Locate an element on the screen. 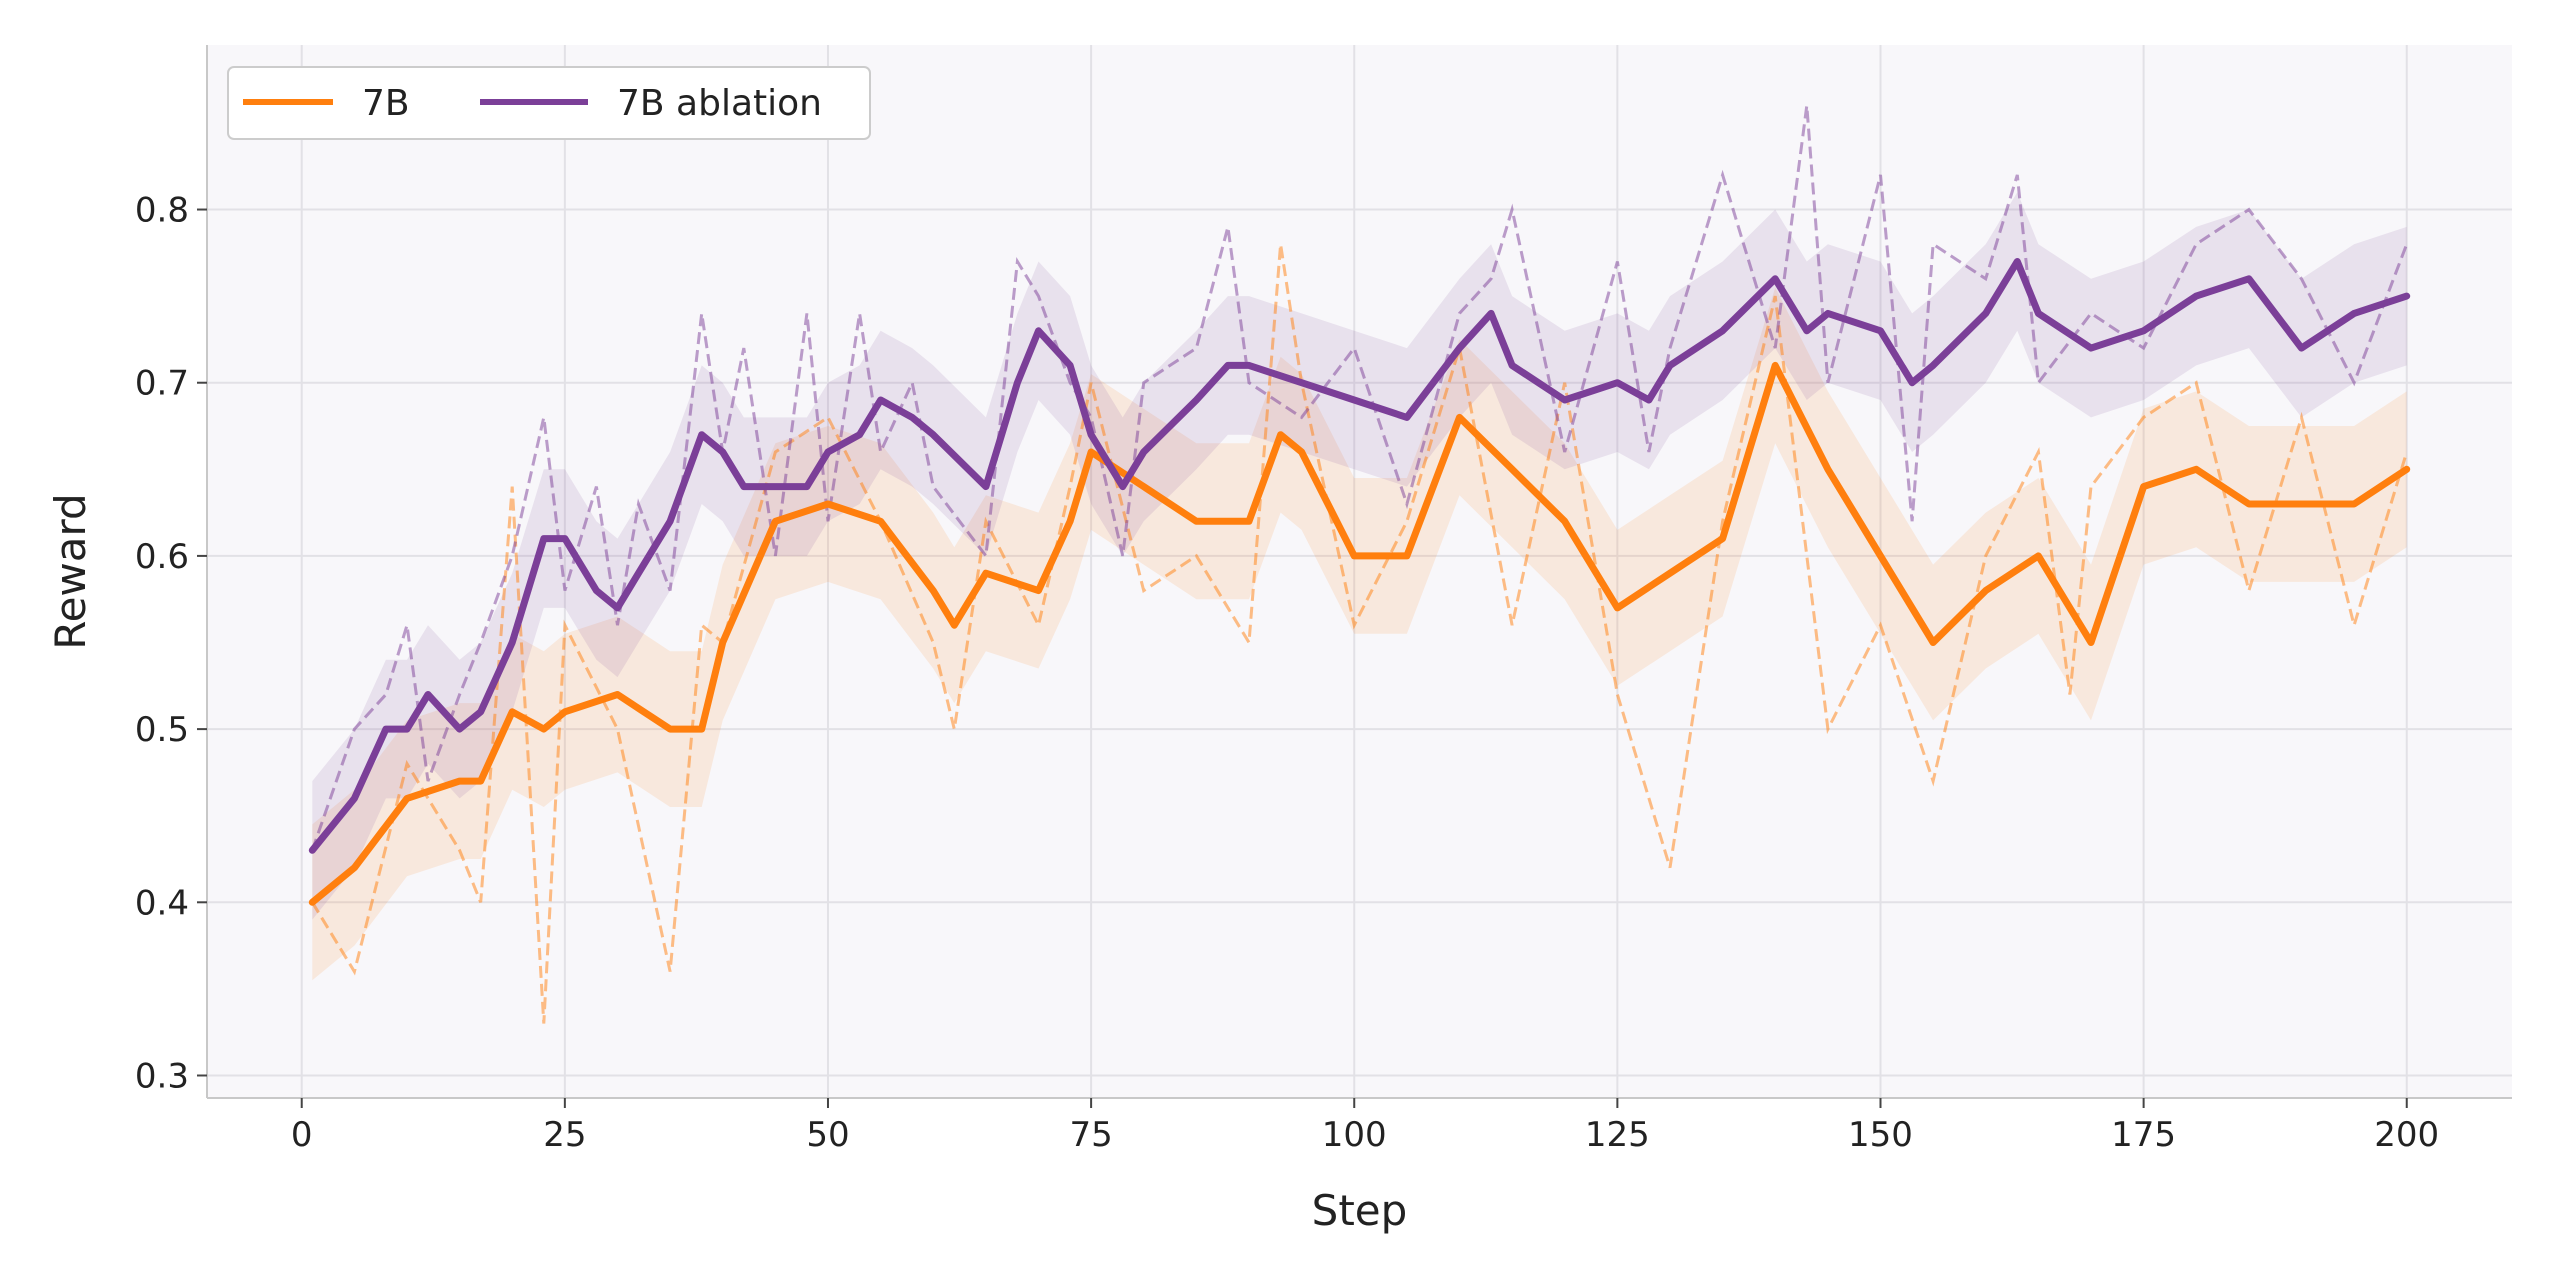 This screenshot has height=1275, width=2550. legend-label-7b: 7B is located at coordinates (386, 103).